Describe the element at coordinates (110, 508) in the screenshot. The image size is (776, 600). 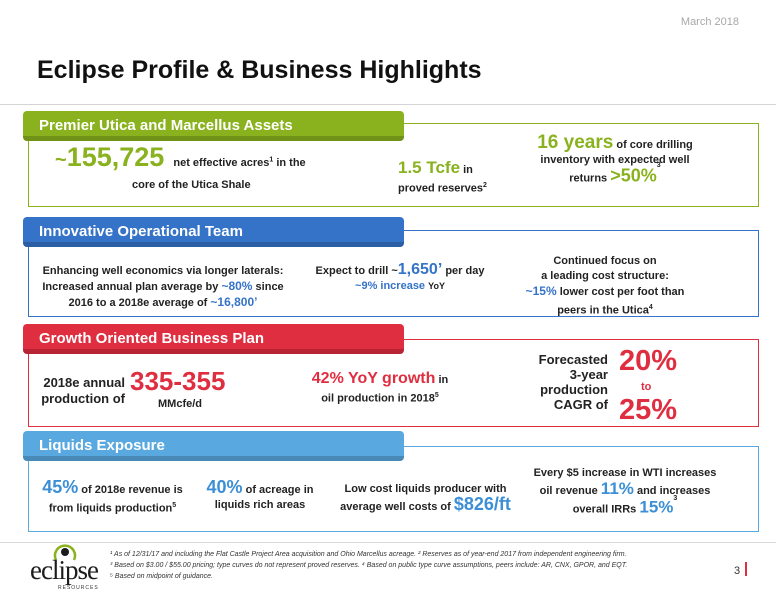
I see `revenue-text-b: from liquids production` at that location.